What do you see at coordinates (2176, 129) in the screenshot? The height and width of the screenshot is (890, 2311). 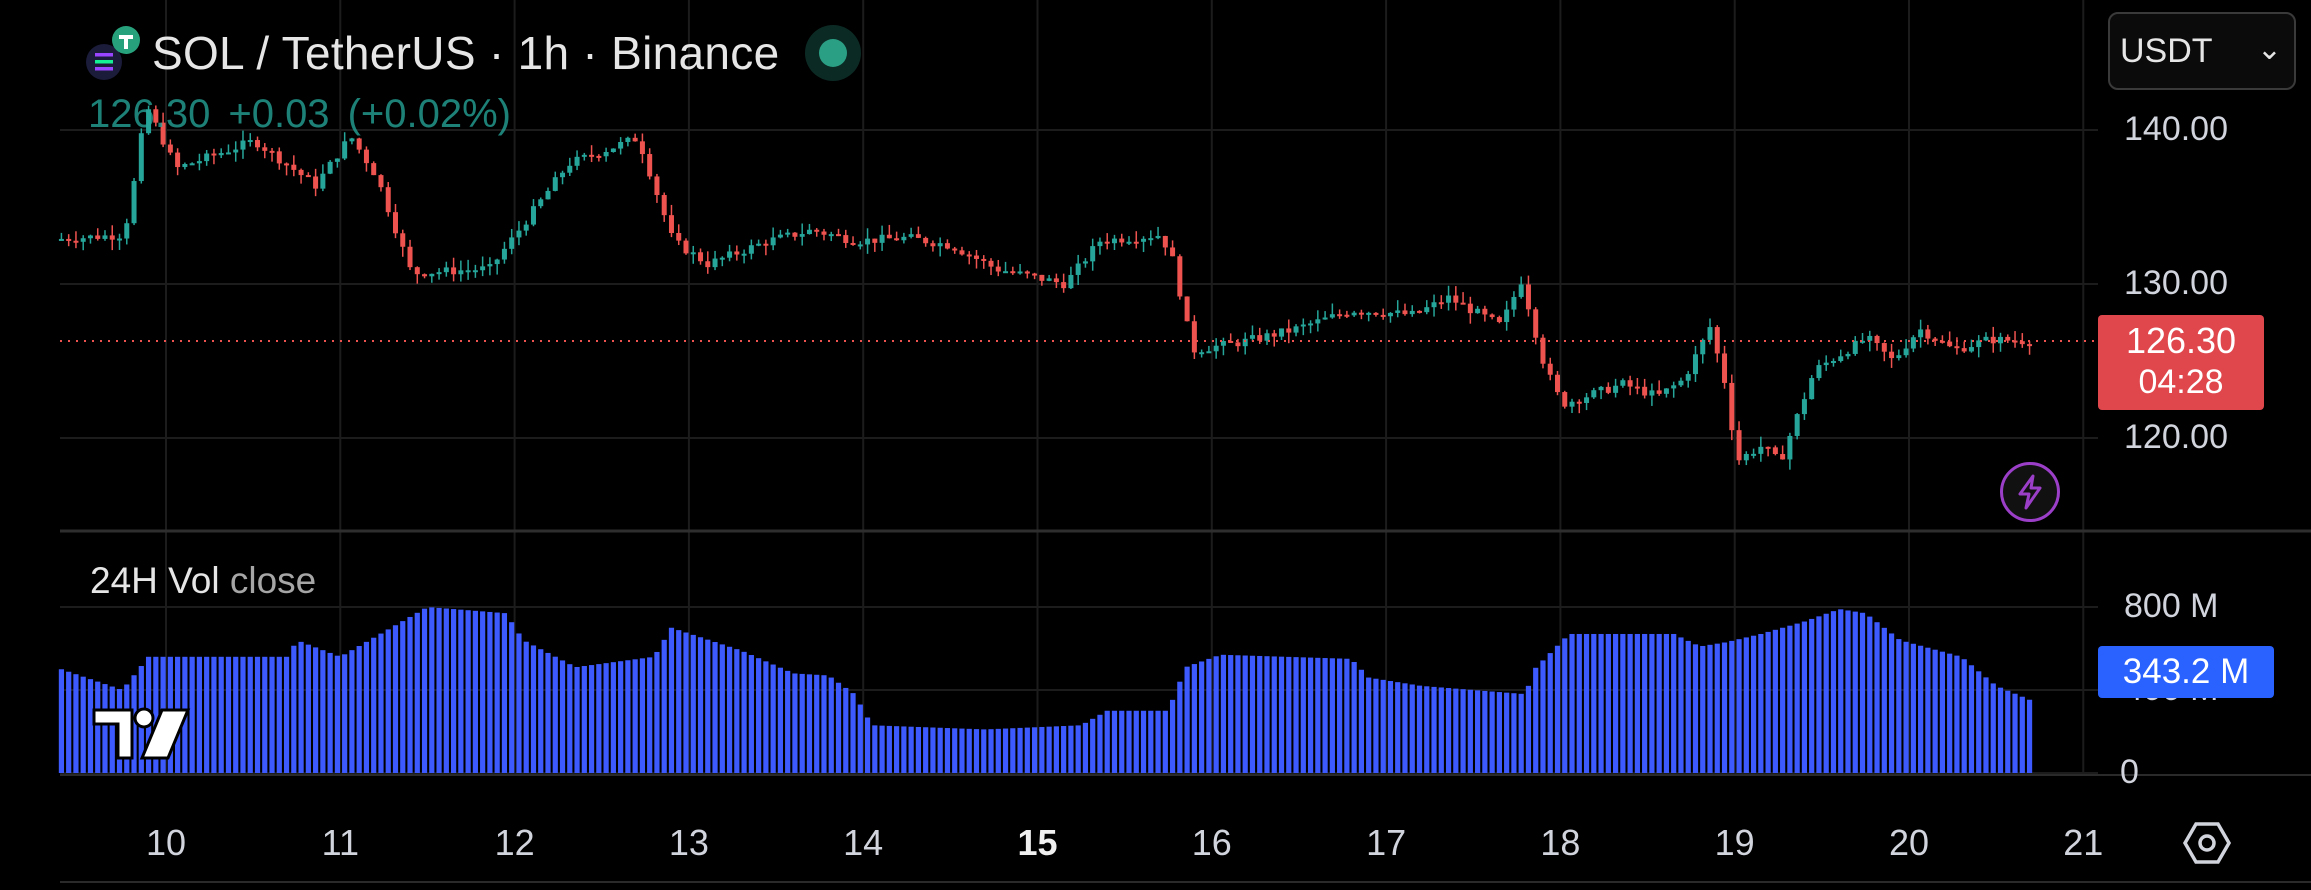 I see `price-axis-label: 140.00` at bounding box center [2176, 129].